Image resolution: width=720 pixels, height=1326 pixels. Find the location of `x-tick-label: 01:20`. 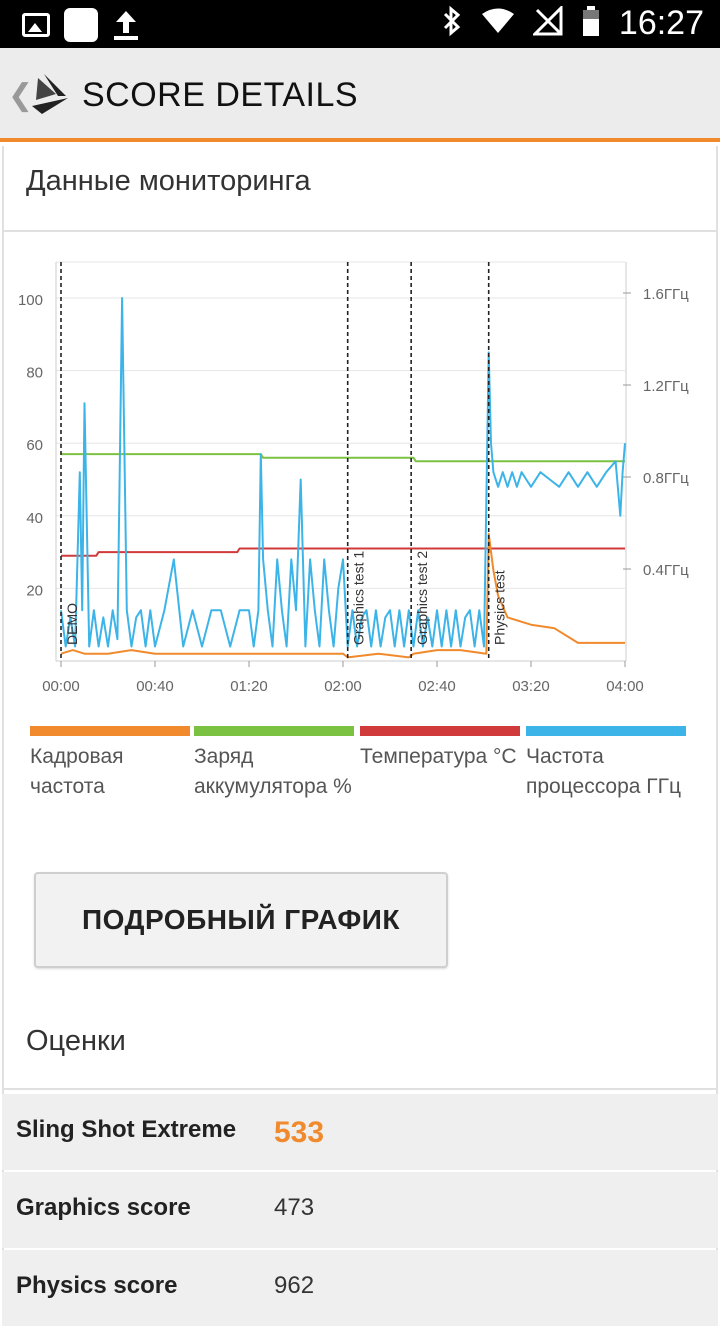

x-tick-label: 01:20 is located at coordinates (249, 686).